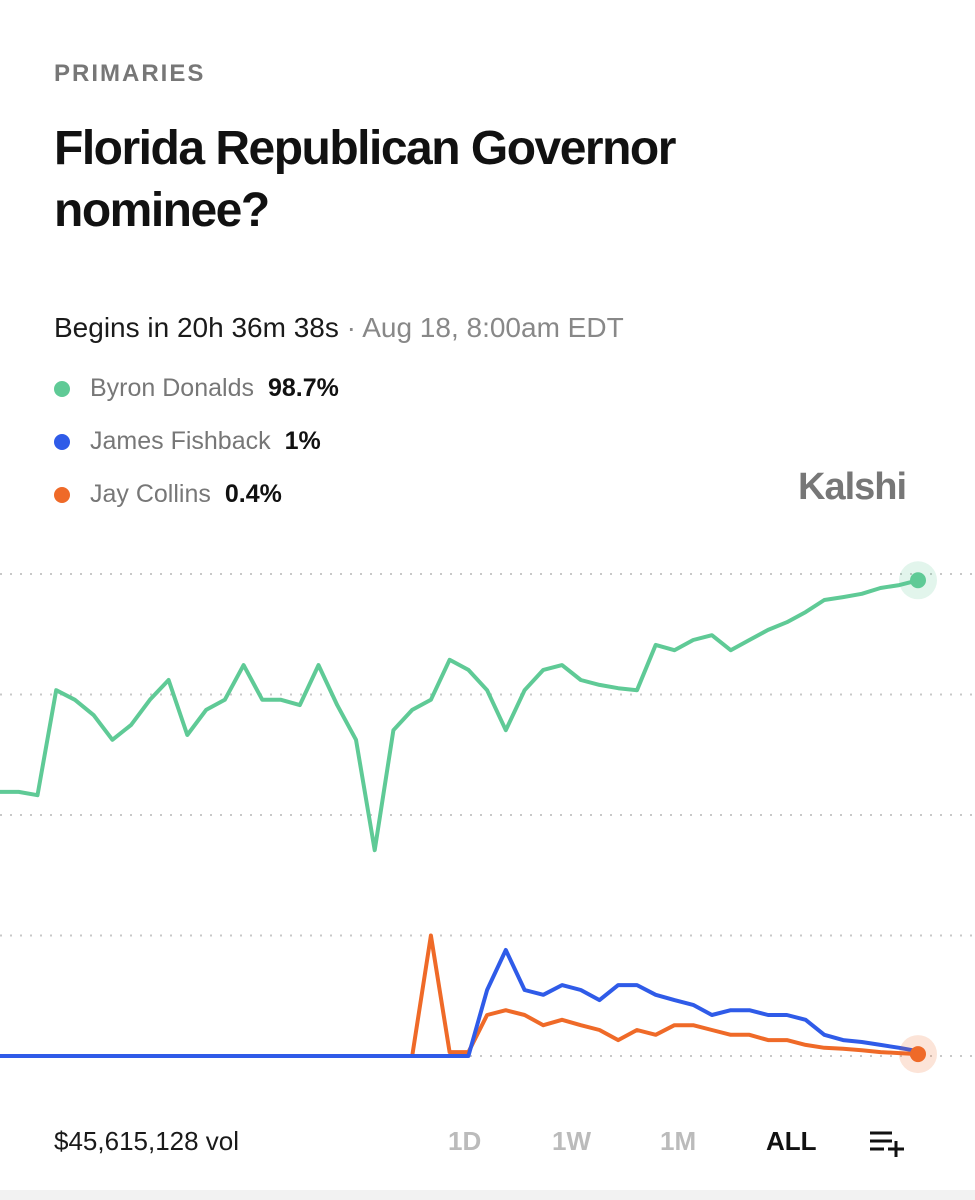 Image resolution: width=975 pixels, height=1200 pixels. What do you see at coordinates (571, 1141) in the screenshot?
I see `range-tab: 1W` at bounding box center [571, 1141].